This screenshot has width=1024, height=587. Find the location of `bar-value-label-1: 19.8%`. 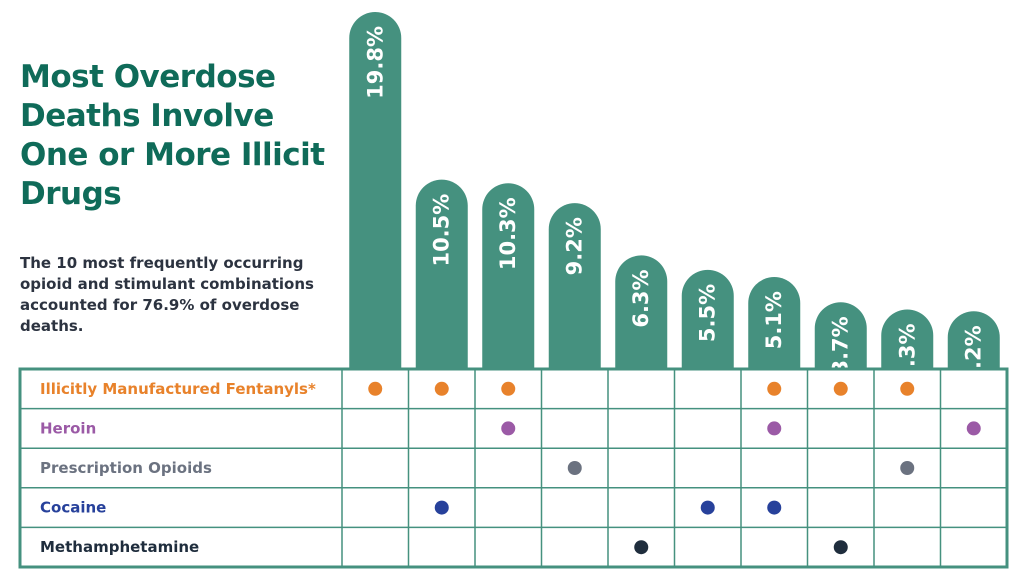

bar-value-label-1: 19.8% is located at coordinates (375, 62).